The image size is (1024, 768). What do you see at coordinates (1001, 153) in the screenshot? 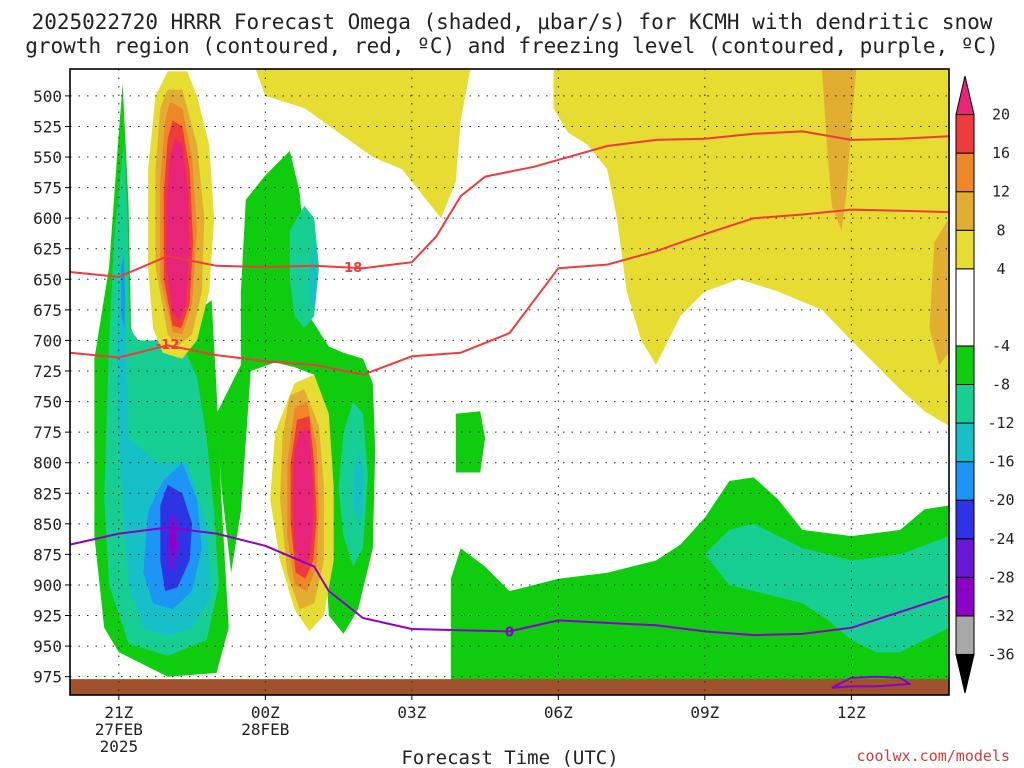
I see `colorbar-label-16: 16` at bounding box center [1001, 153].